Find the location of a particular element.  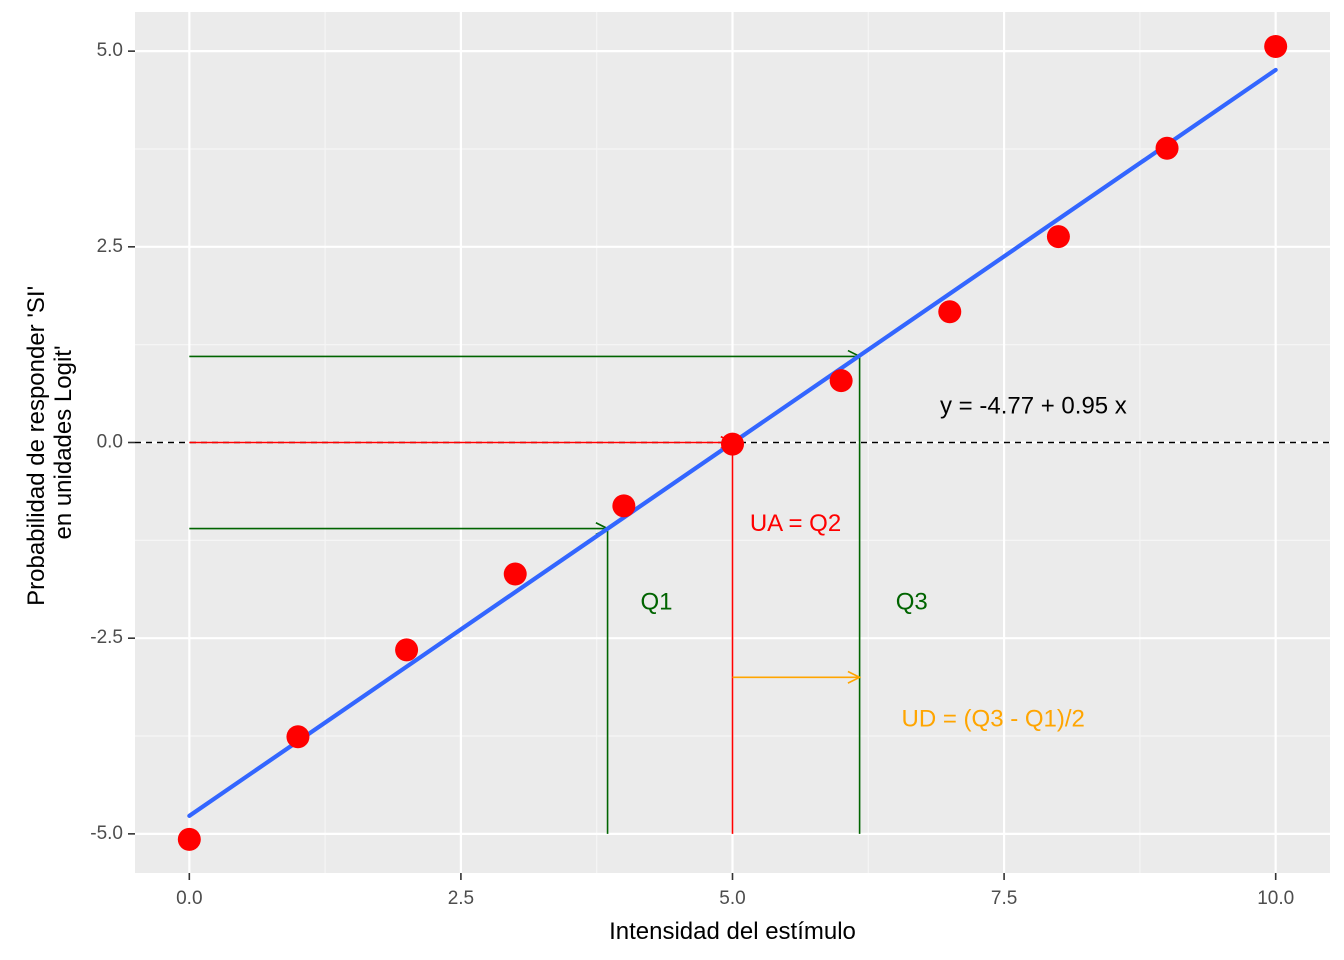

y-tick-label: -2.5 is located at coordinates (106, 637).